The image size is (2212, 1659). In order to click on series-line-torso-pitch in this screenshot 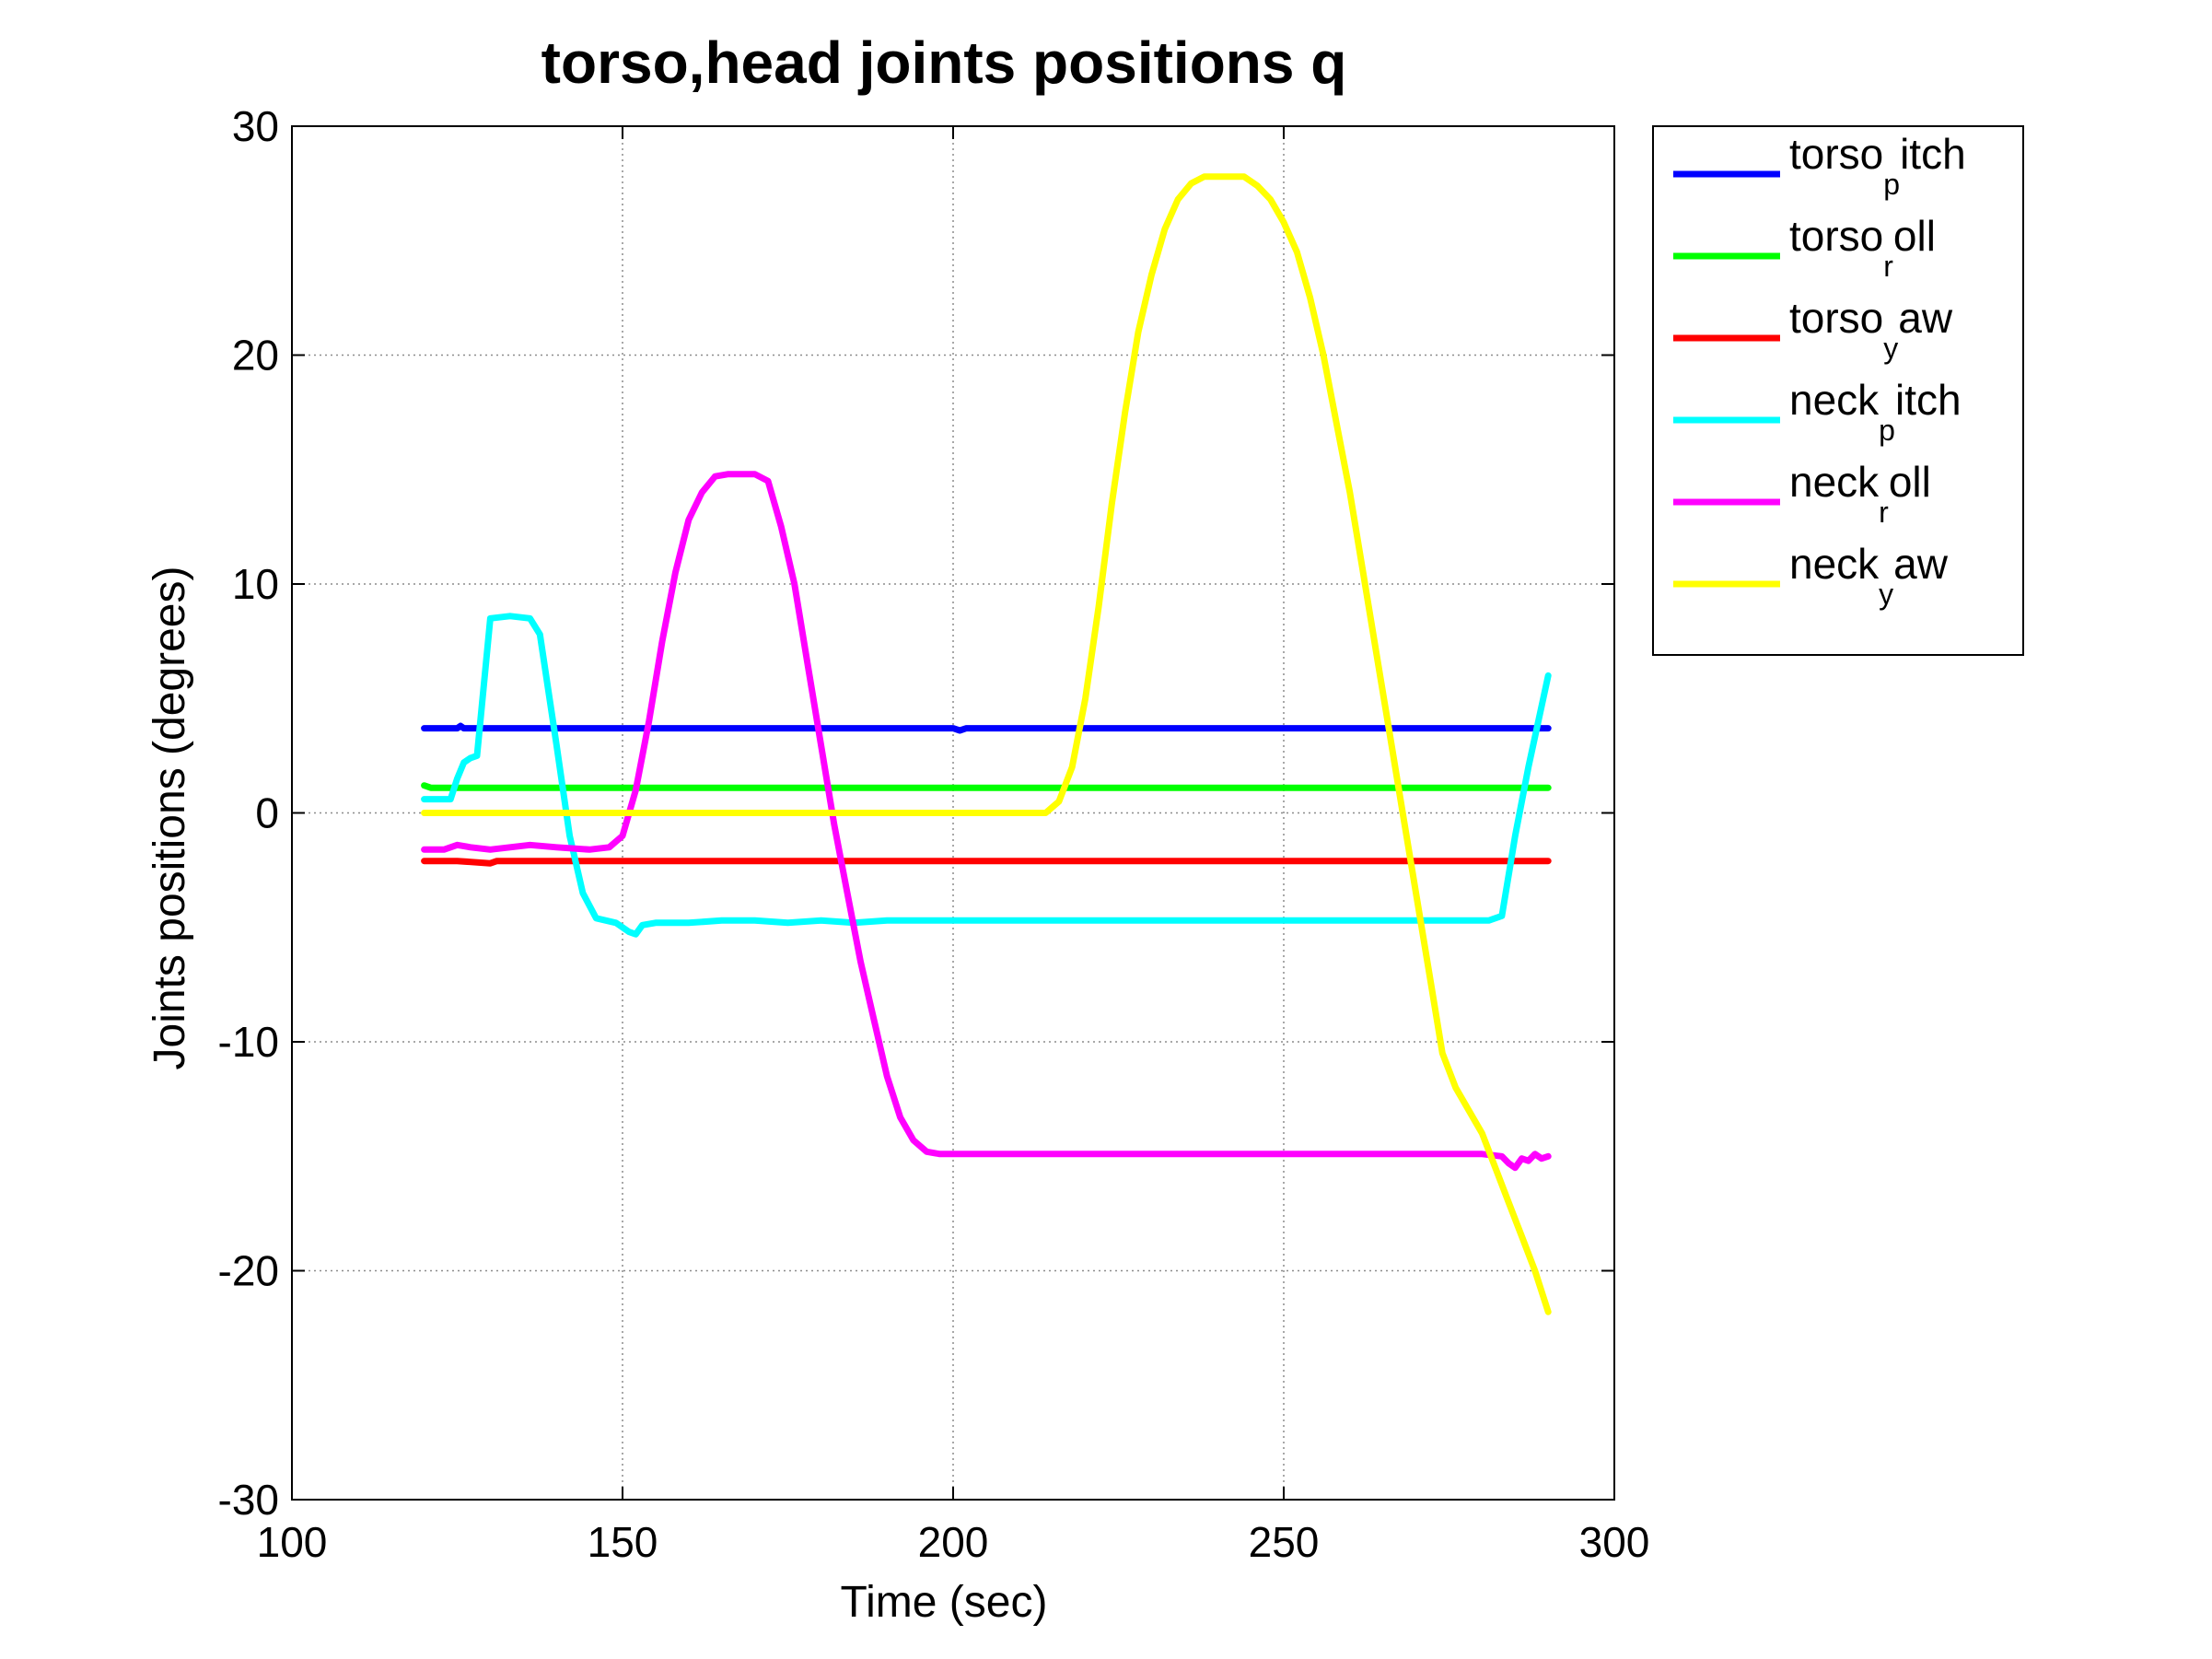, I will do `click(987, 728)`.